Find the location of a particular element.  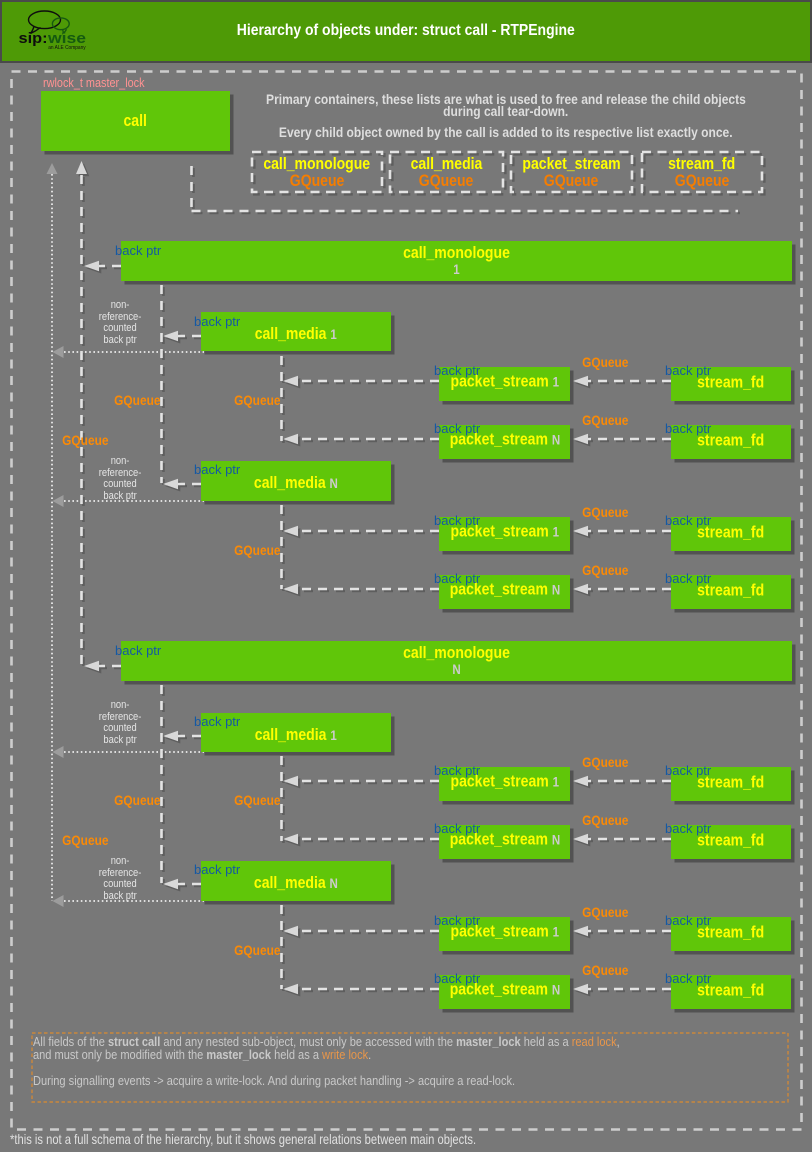

svg-text: wise is located at coordinates (66, 38).